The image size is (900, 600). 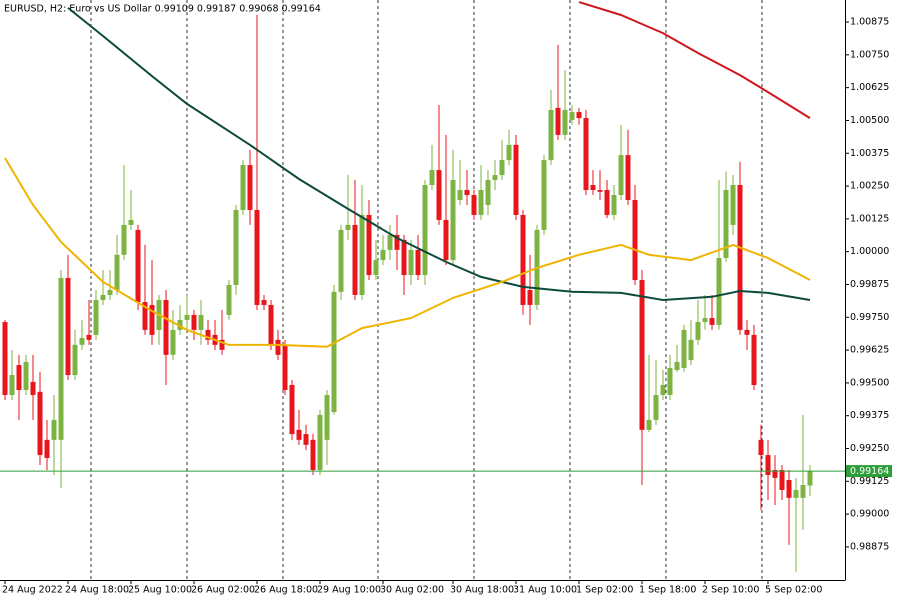 What do you see at coordinates (869, 22) in the screenshot?
I see `y-tick-label: 1.00875` at bounding box center [869, 22].